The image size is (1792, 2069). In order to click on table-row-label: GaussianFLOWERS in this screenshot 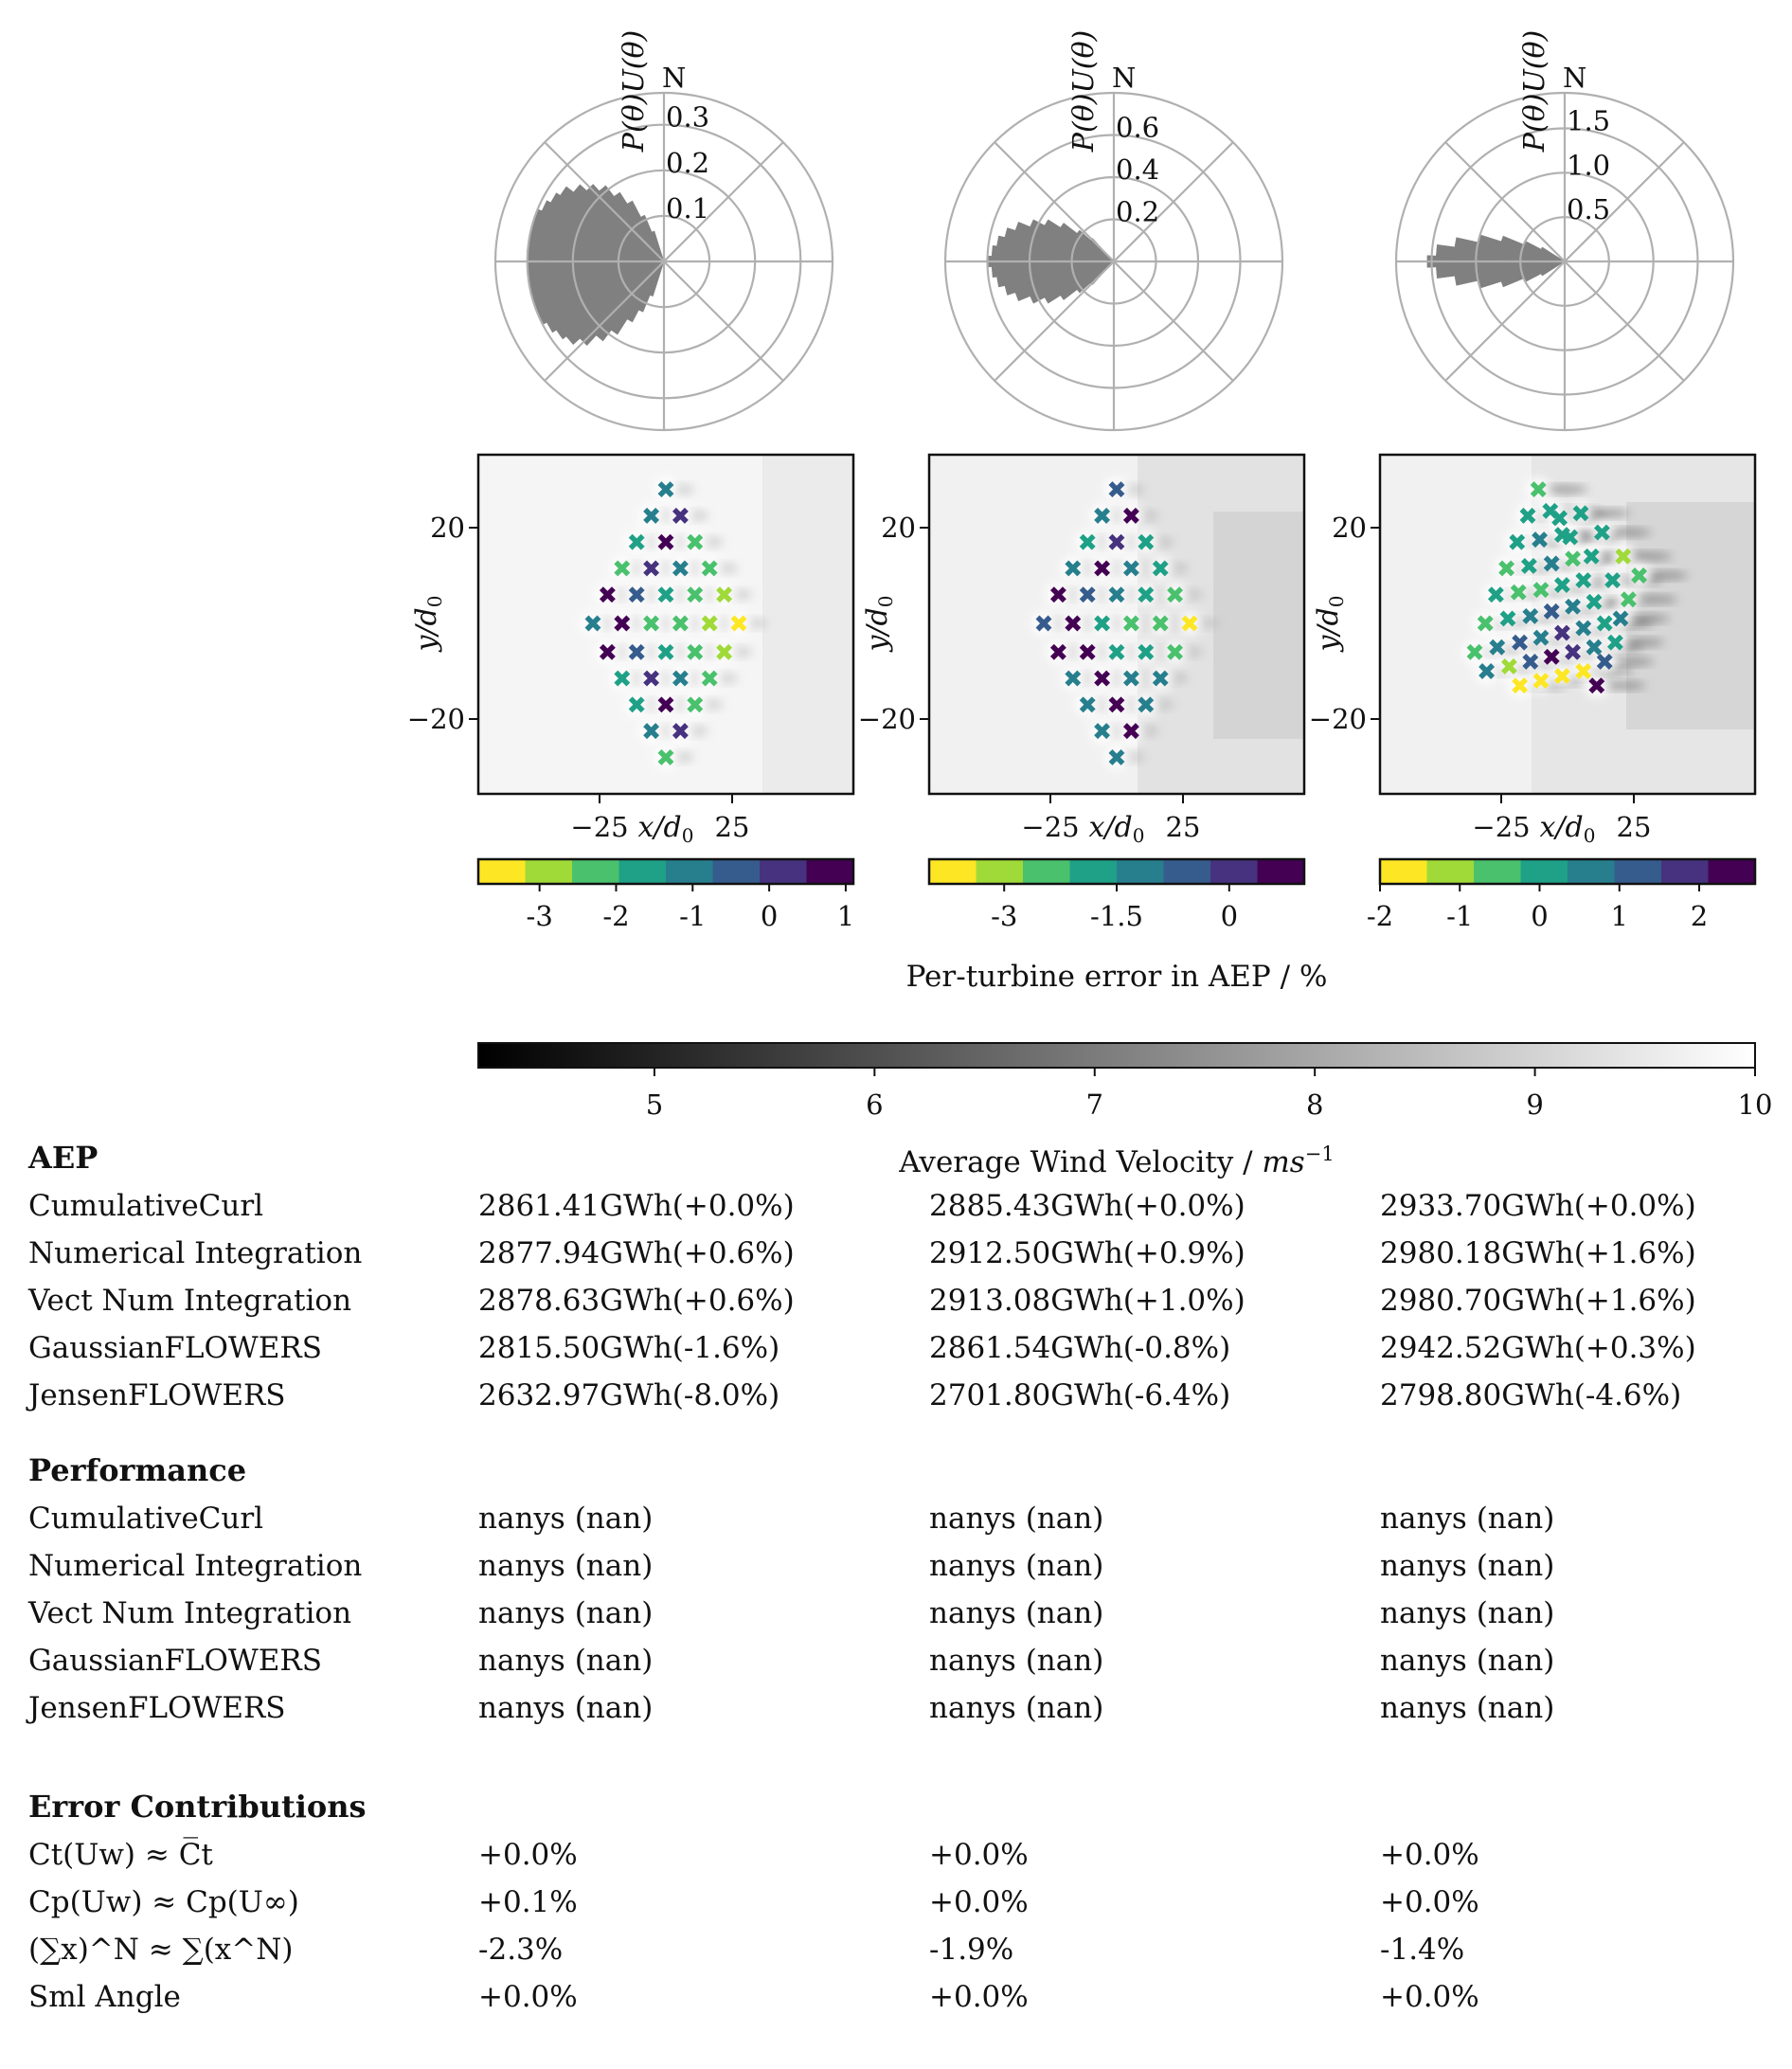, I will do `click(175, 1661)`.